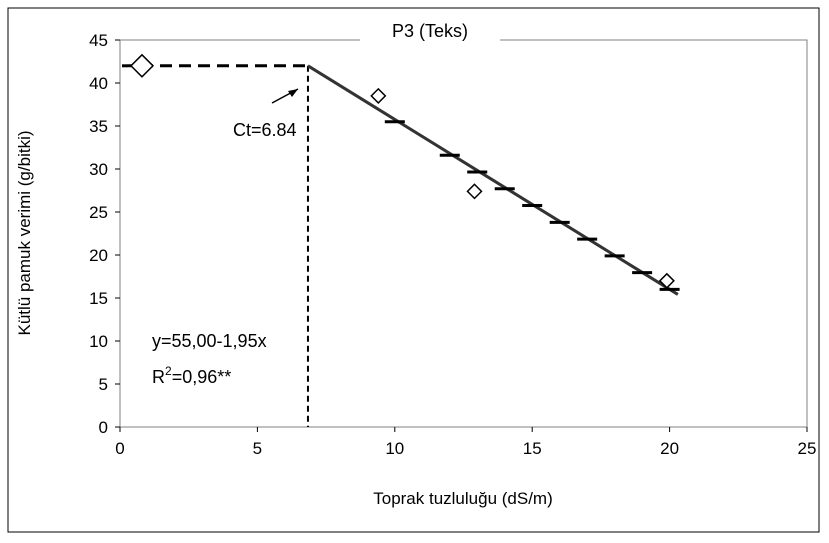 The image size is (829, 543). What do you see at coordinates (257, 448) in the screenshot?
I see `x-tick-label: 5` at bounding box center [257, 448].